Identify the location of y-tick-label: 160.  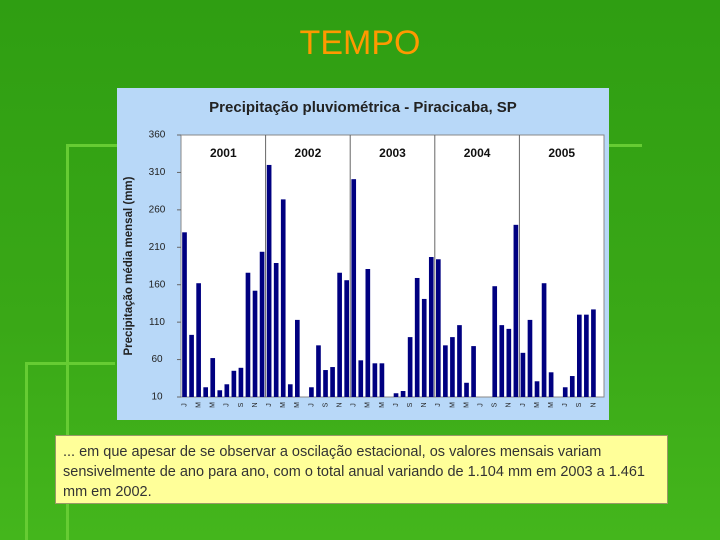
(157, 284).